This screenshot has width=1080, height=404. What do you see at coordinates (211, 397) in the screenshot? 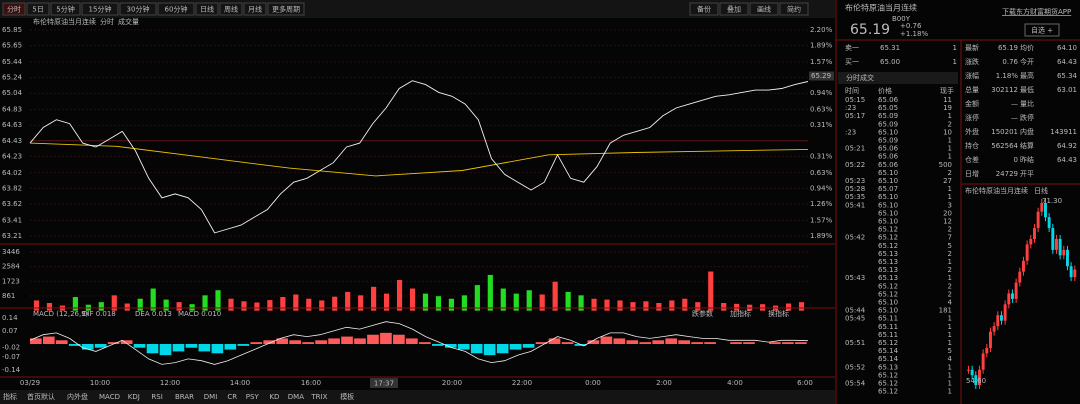
I see `bottom-tab: DMI` at bounding box center [211, 397].